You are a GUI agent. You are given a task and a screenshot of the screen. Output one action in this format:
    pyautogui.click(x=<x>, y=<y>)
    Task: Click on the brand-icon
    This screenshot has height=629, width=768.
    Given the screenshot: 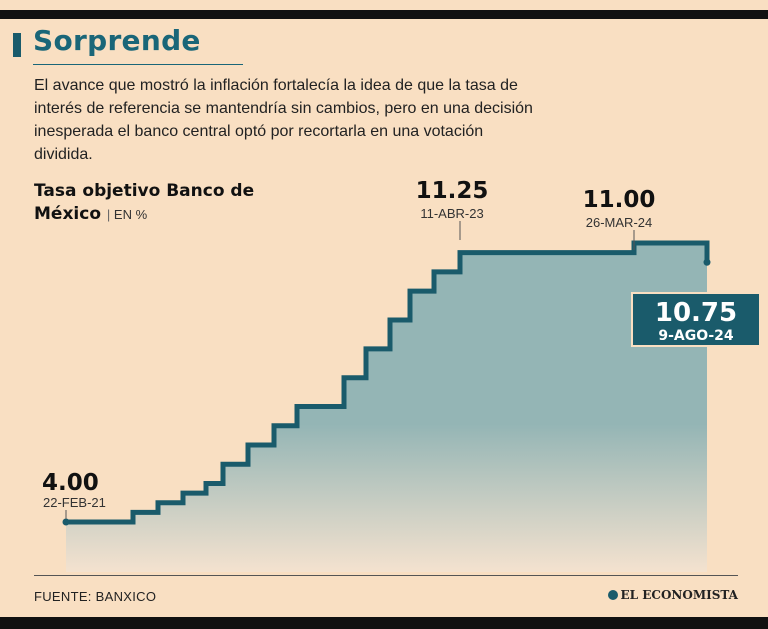 What is the action you would take?
    pyautogui.click(x=612, y=595)
    